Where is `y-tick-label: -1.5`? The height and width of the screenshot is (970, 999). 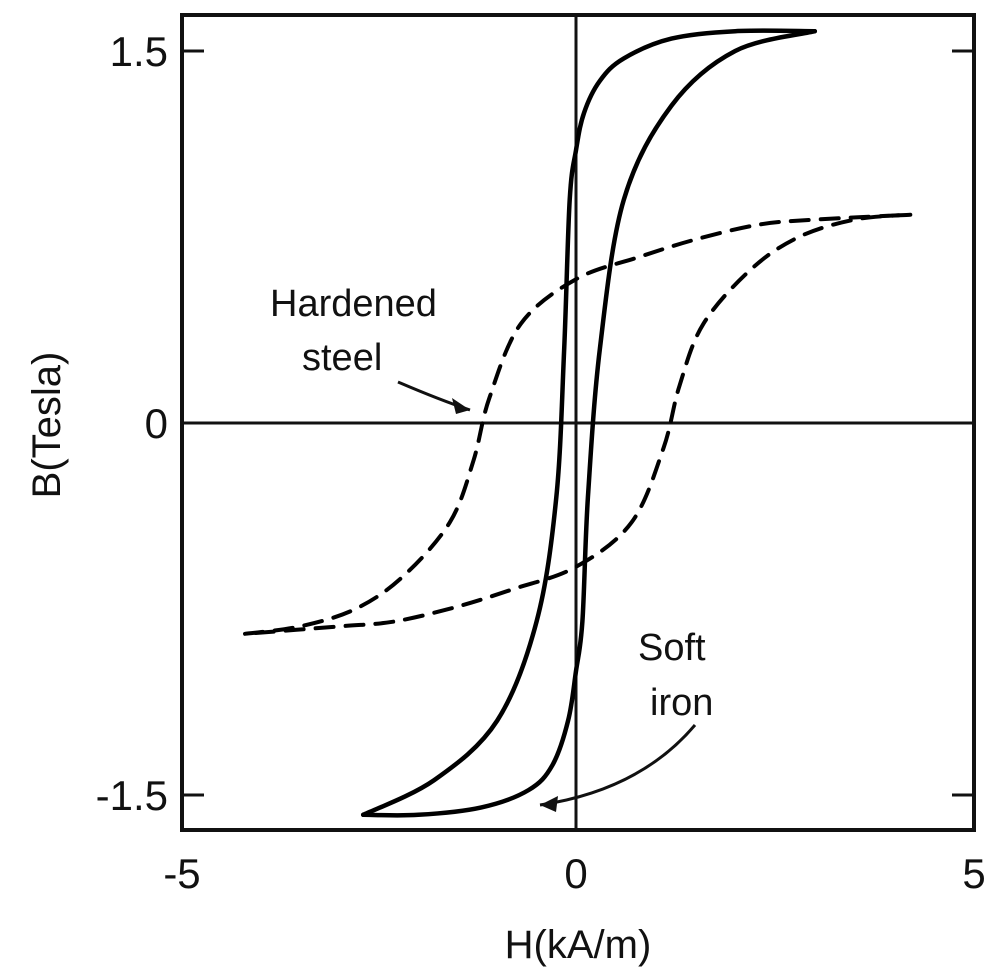 y-tick-label: -1.5 is located at coordinates (132, 795).